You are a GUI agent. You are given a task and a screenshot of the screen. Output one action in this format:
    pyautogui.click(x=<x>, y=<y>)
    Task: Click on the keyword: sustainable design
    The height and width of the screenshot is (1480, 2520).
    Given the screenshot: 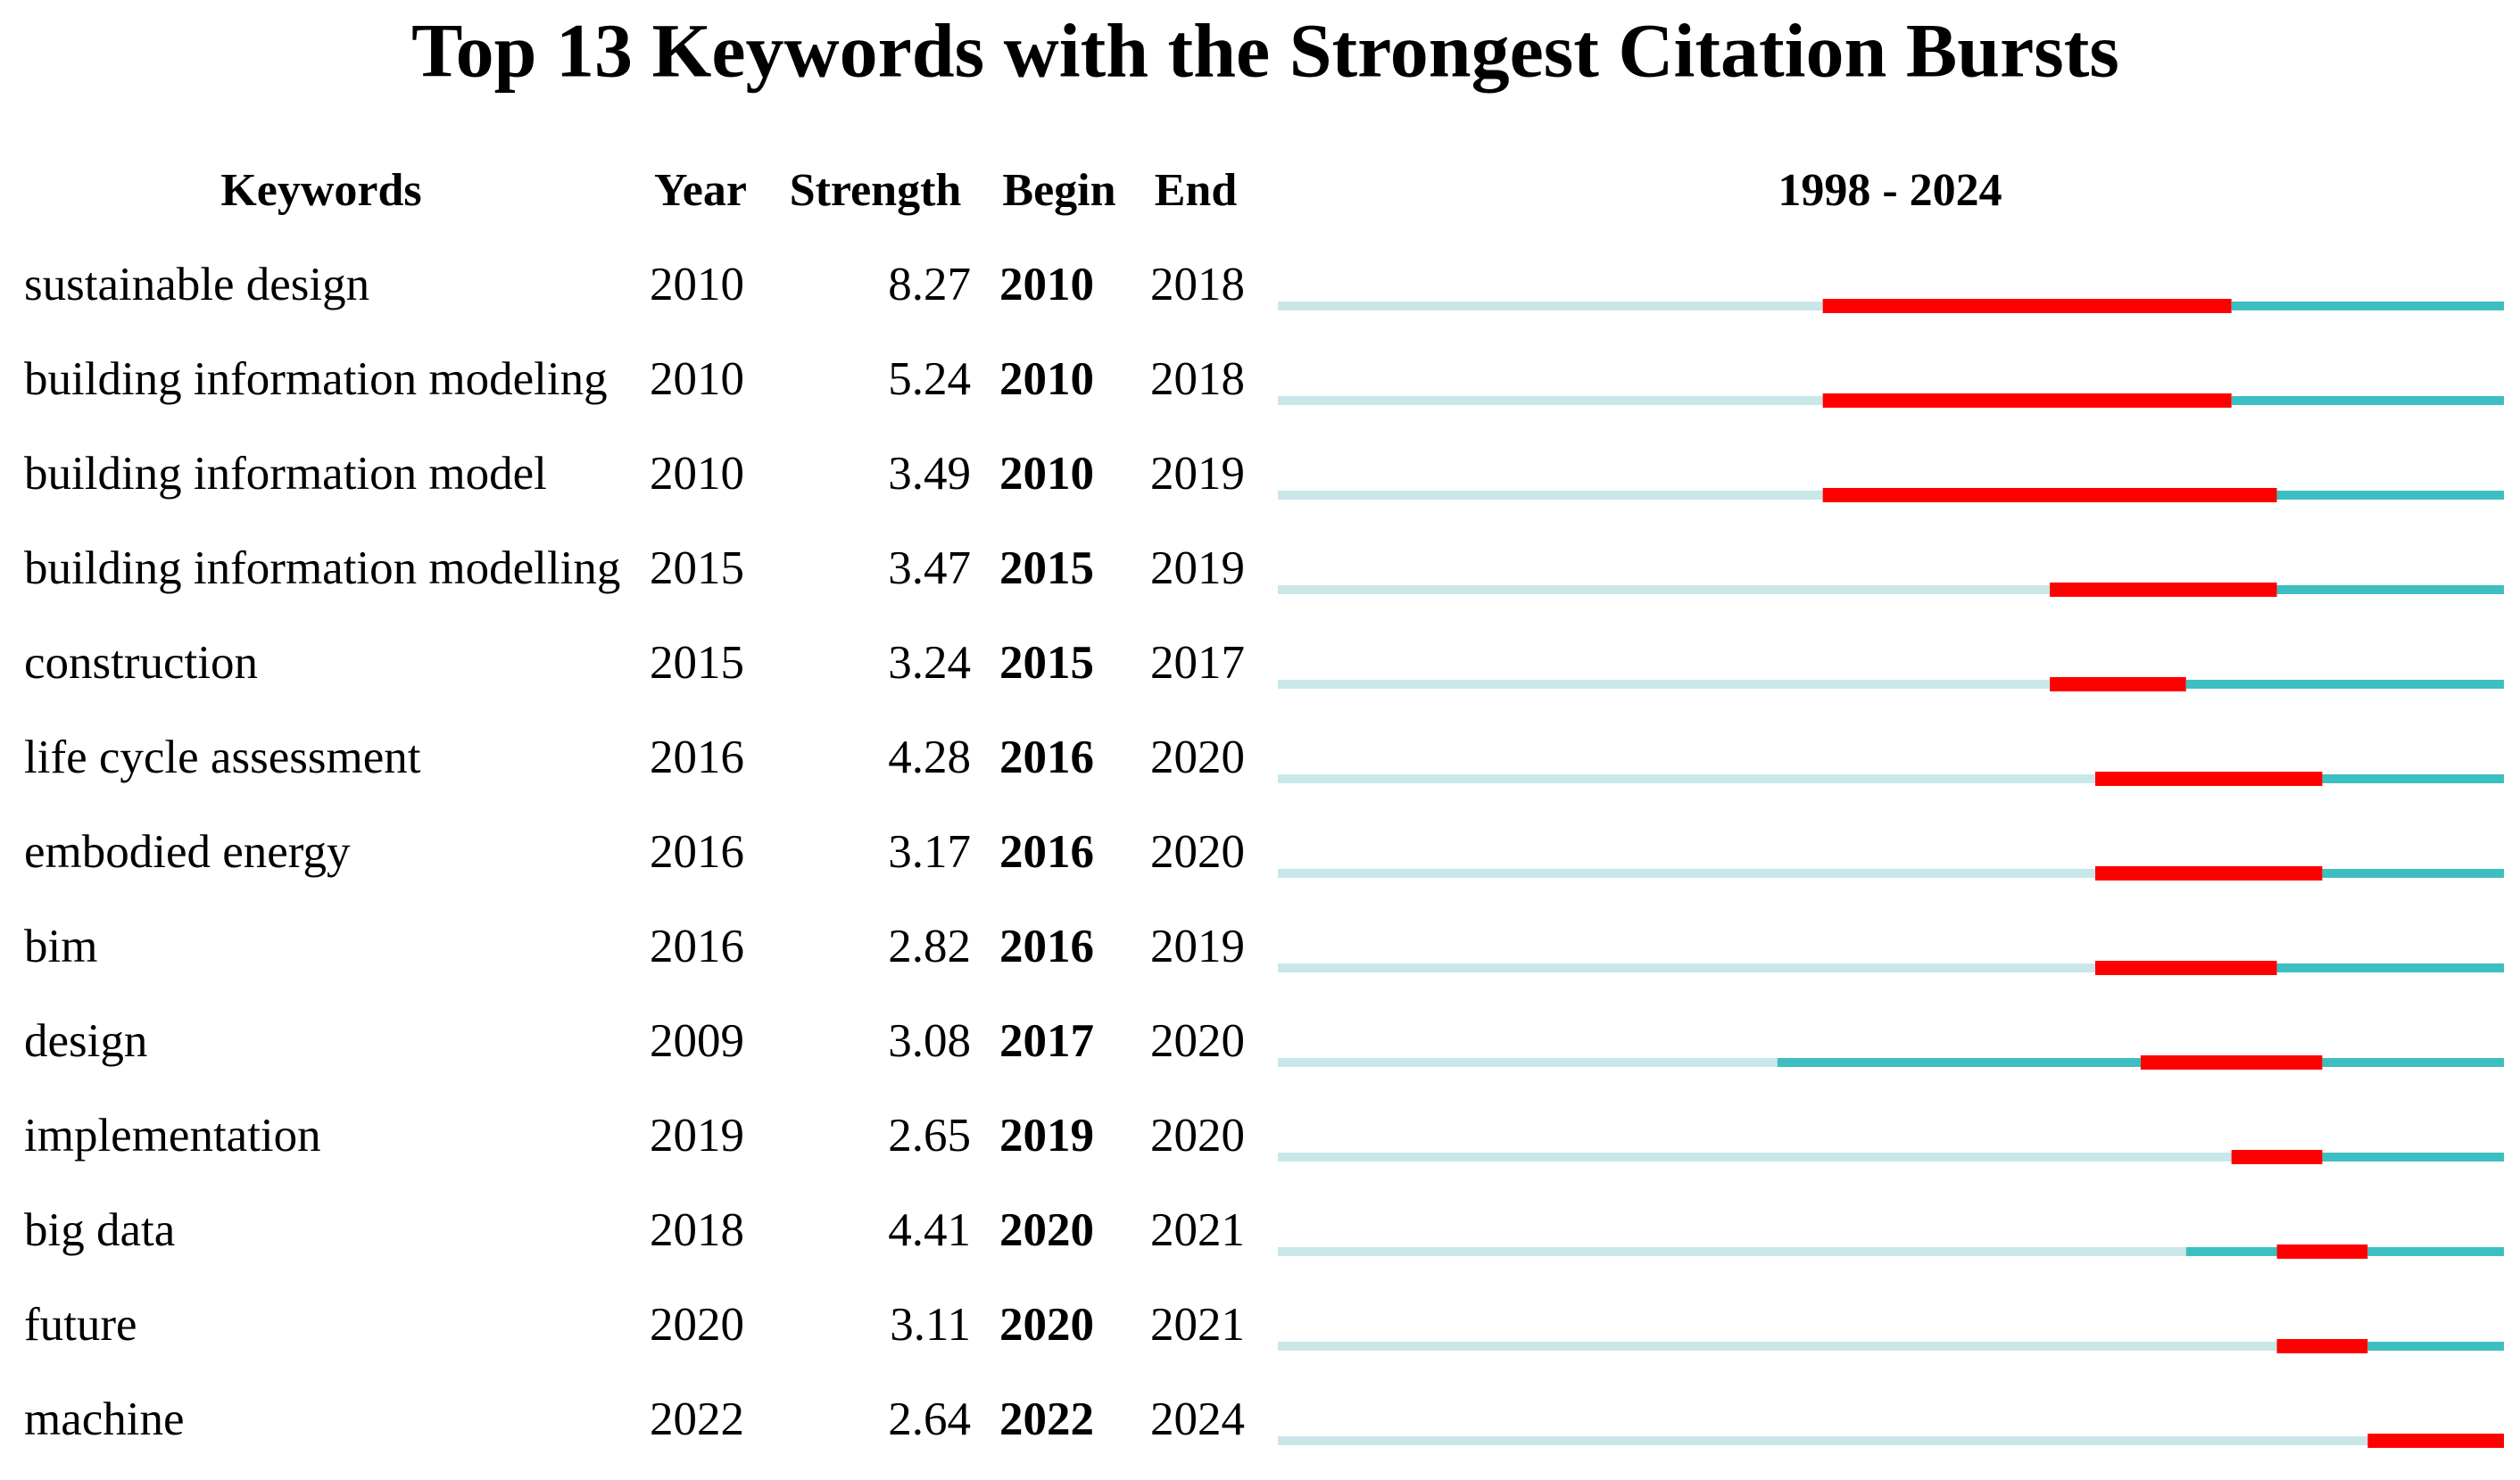 What is the action you would take?
    pyautogui.click(x=196, y=284)
    